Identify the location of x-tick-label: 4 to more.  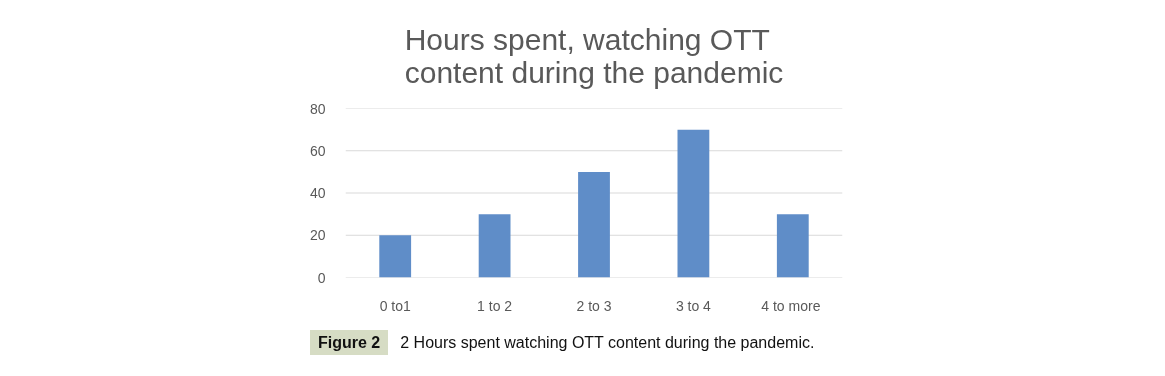
(791, 305).